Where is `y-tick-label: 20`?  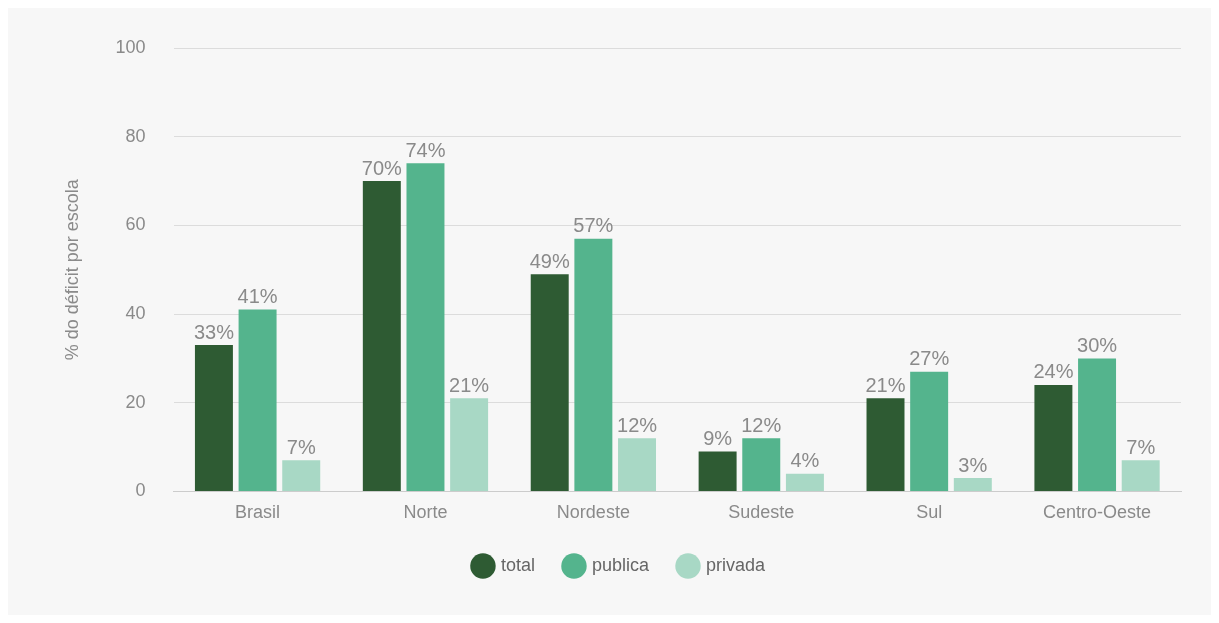 y-tick-label: 20 is located at coordinates (135, 401).